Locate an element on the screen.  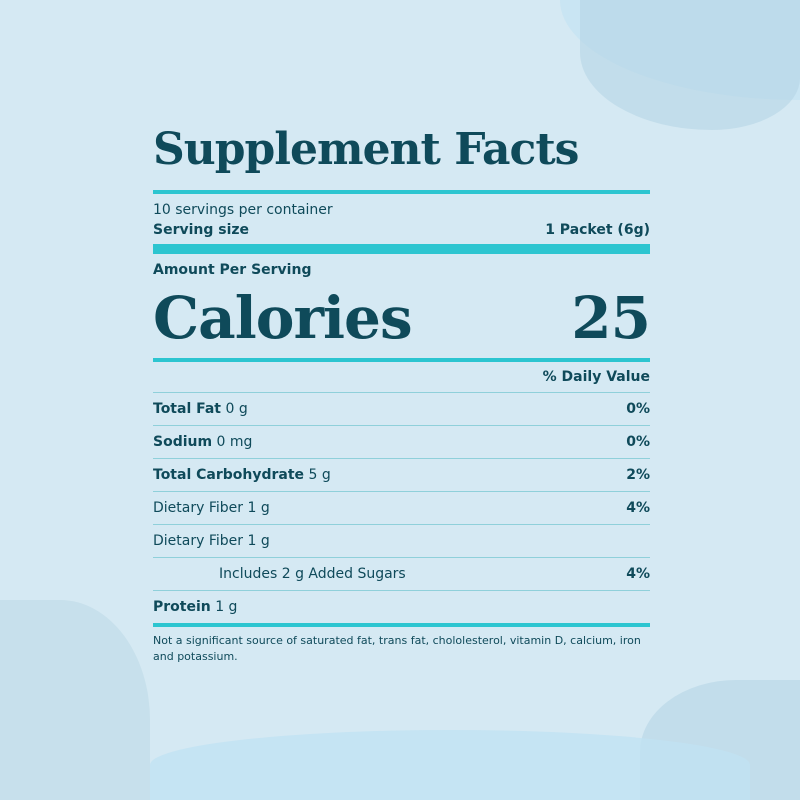
nutrient-name: Includes 2 g Added Sugars is located at coordinates (312, 574).